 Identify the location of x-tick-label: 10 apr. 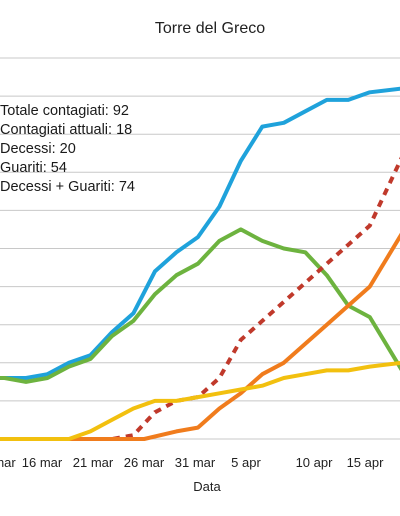
(315, 462).